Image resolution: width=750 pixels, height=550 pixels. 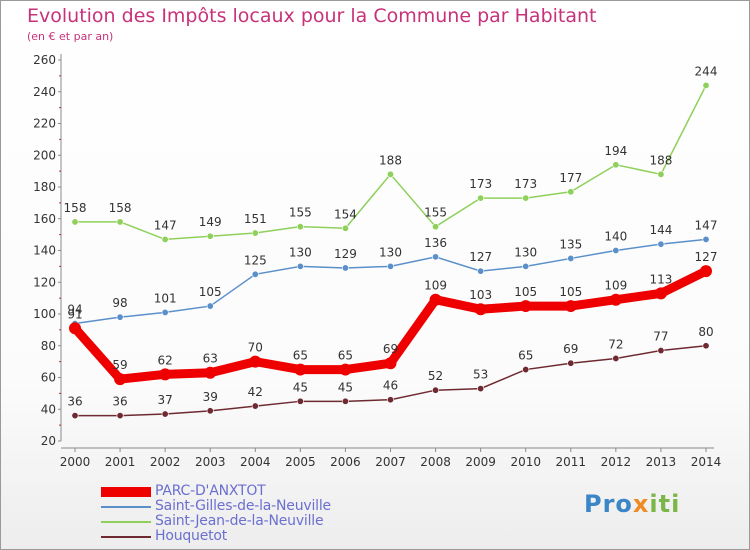 What do you see at coordinates (255, 462) in the screenshot?
I see `x-tick-label: 2004` at bounding box center [255, 462].